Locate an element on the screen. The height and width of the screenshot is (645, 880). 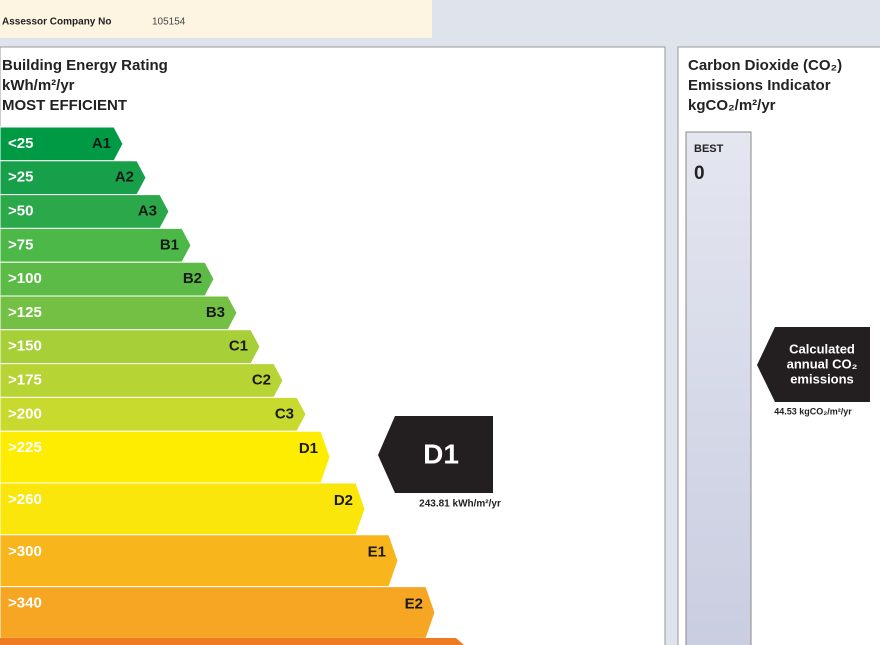
band-grade: C2 is located at coordinates (261, 379).